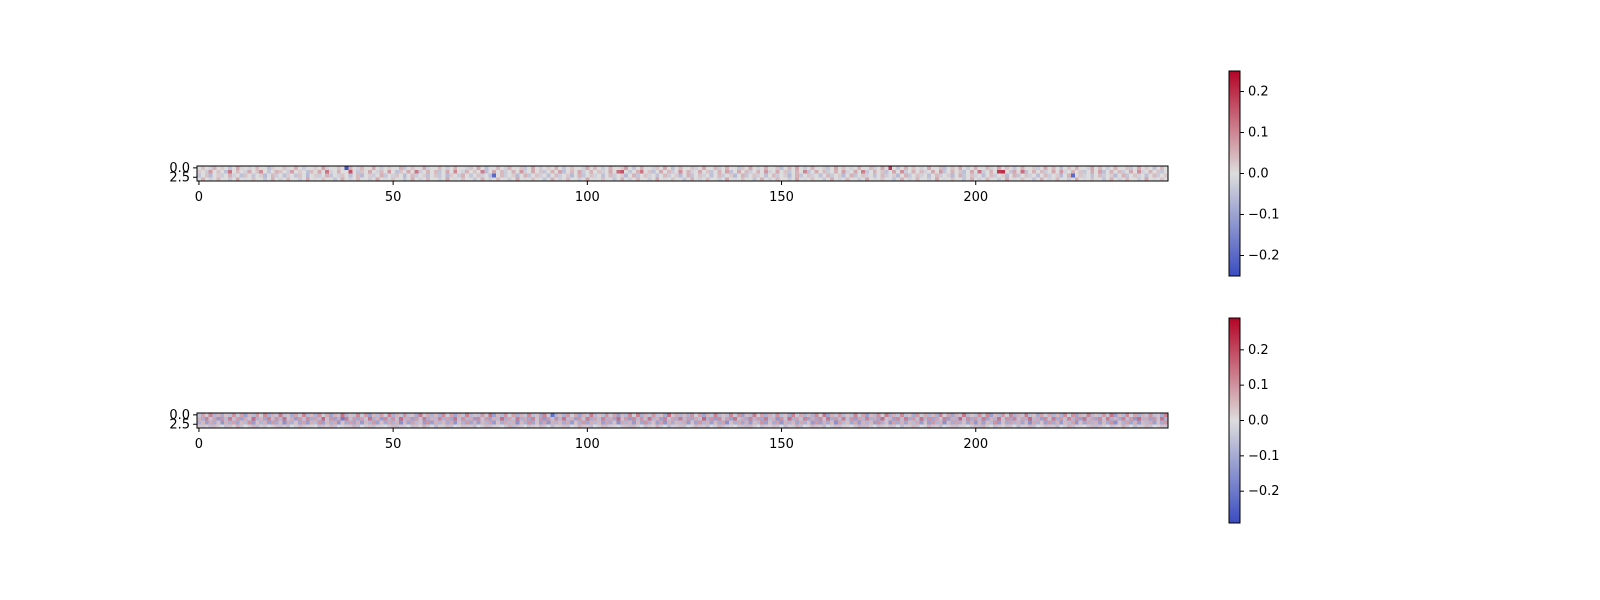 The image size is (1600, 600). Describe the element at coordinates (1264, 215) in the screenshot. I see `colorbar-tick-label: −0.1` at that location.